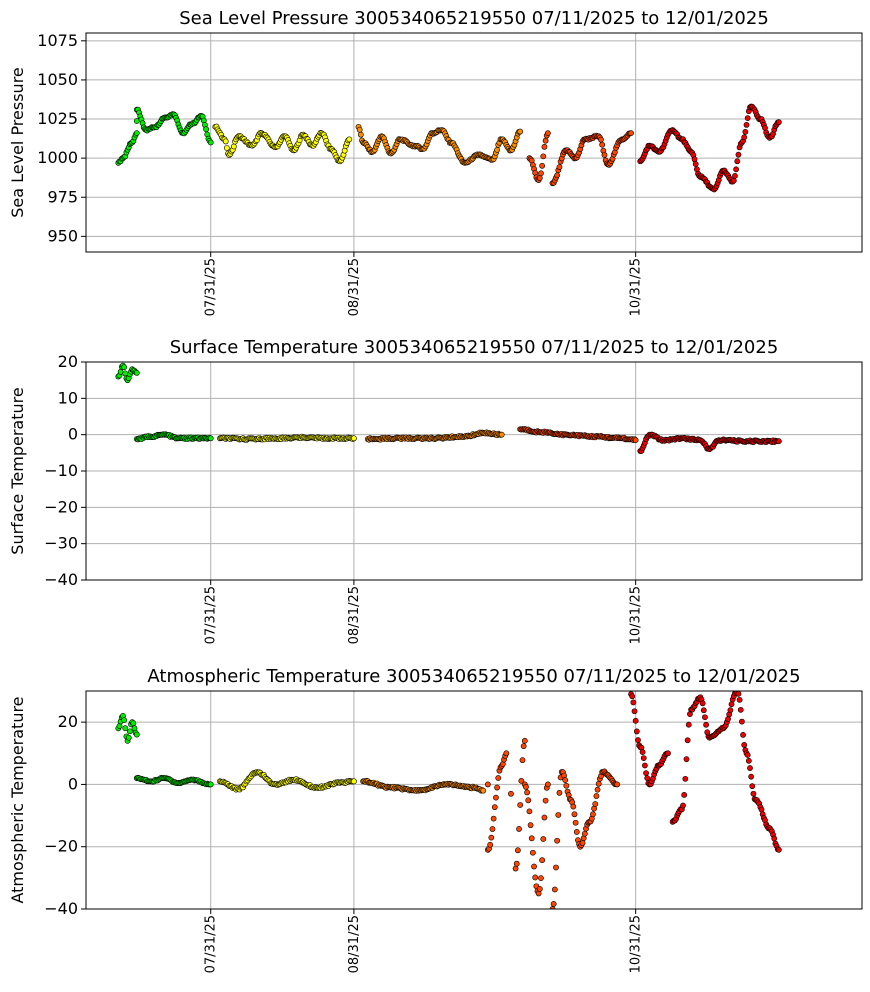 The width and height of the screenshot is (870, 992). What do you see at coordinates (57, 79) in the screenshot?
I see `y-tick-label: 1050` at bounding box center [57, 79].